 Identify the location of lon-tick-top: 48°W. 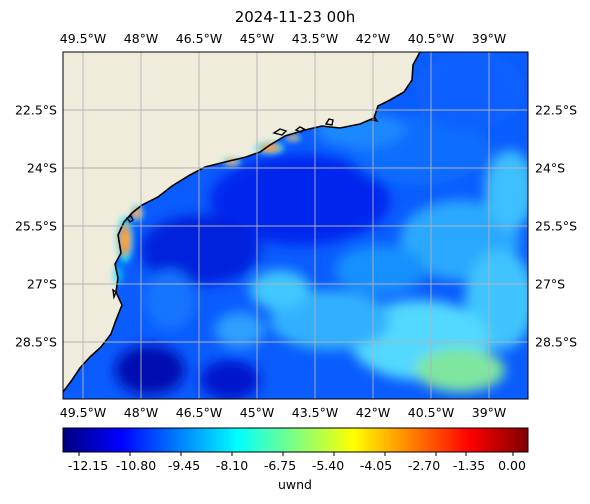
(141, 38).